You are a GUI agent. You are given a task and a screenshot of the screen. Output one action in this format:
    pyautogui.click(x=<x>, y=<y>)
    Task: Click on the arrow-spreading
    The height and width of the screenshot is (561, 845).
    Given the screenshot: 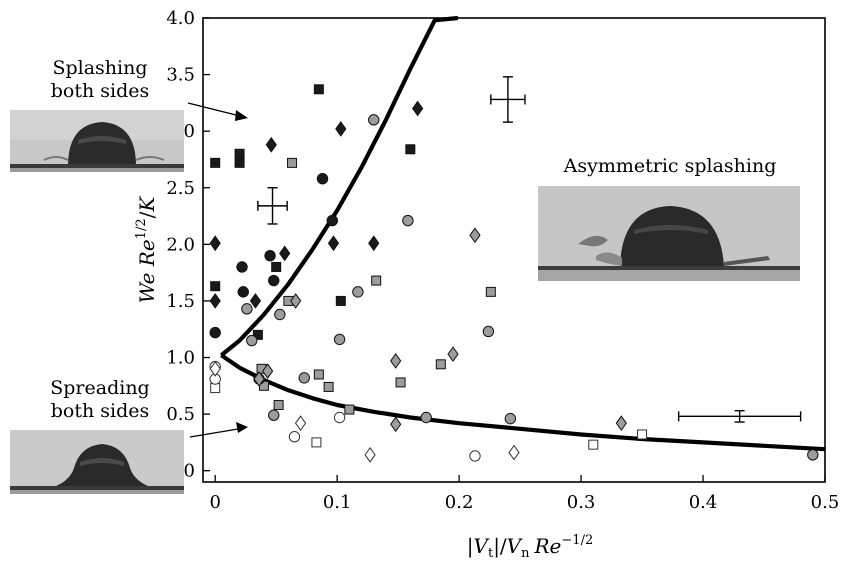 What is the action you would take?
    pyautogui.click(x=217, y=432)
    